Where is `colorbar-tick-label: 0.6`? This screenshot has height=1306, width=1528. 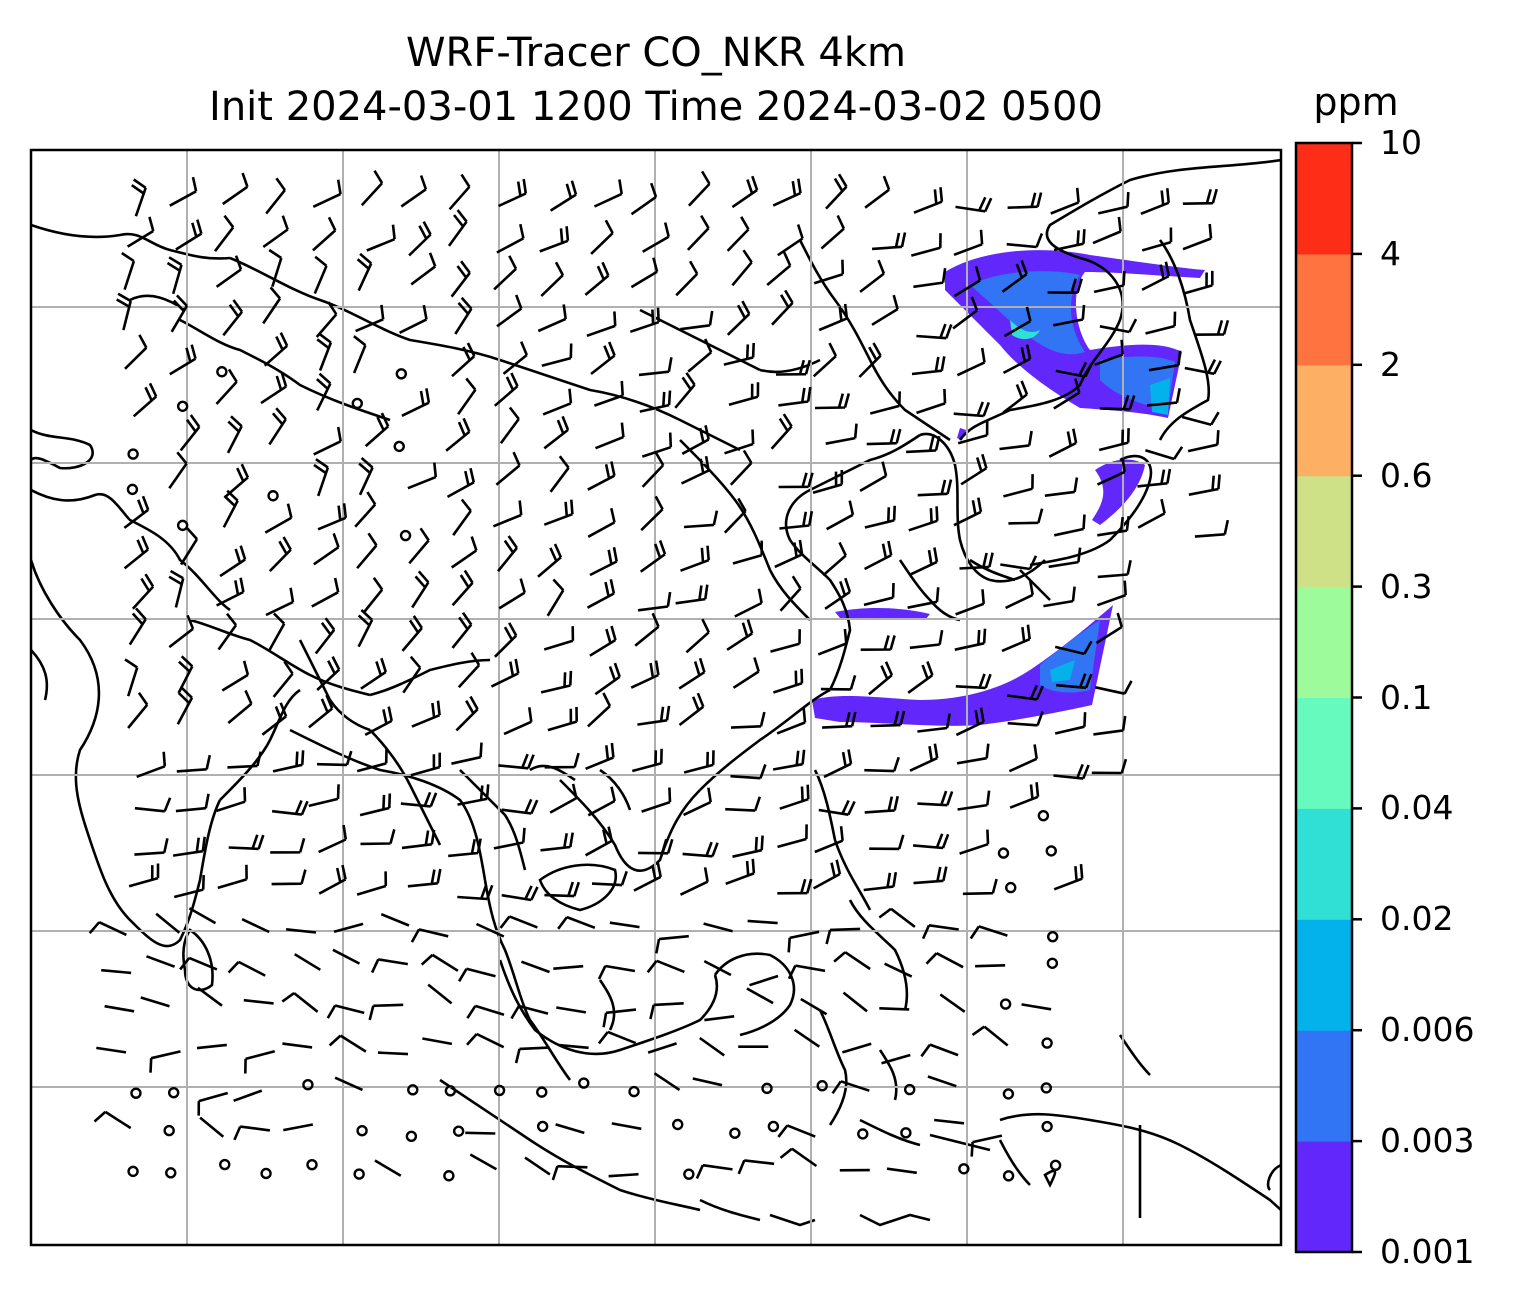
colorbar-tick-label: 0.6 is located at coordinates (1406, 475).